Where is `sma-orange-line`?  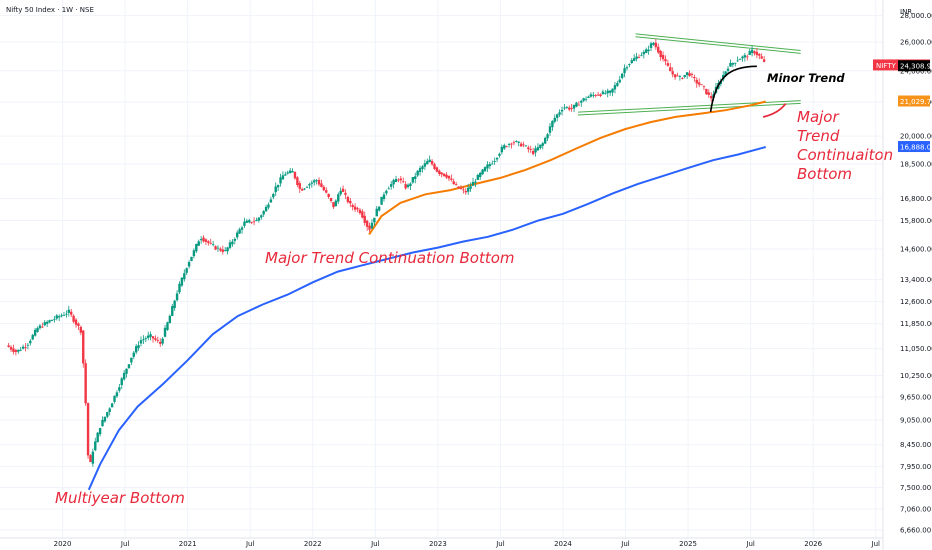 sma-orange-line is located at coordinates (567, 167).